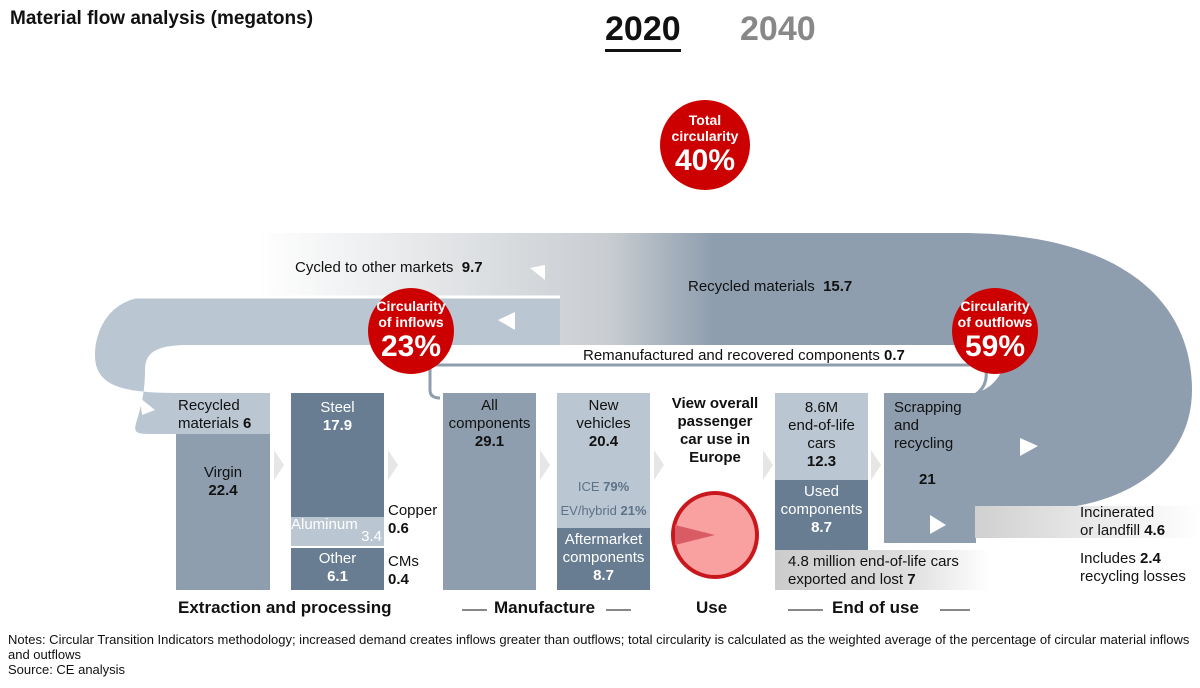 Image resolution: width=1200 pixels, height=688 pixels. I want to click on recycling-losses-label: Includes 2.4 recycling losses, so click(1133, 567).